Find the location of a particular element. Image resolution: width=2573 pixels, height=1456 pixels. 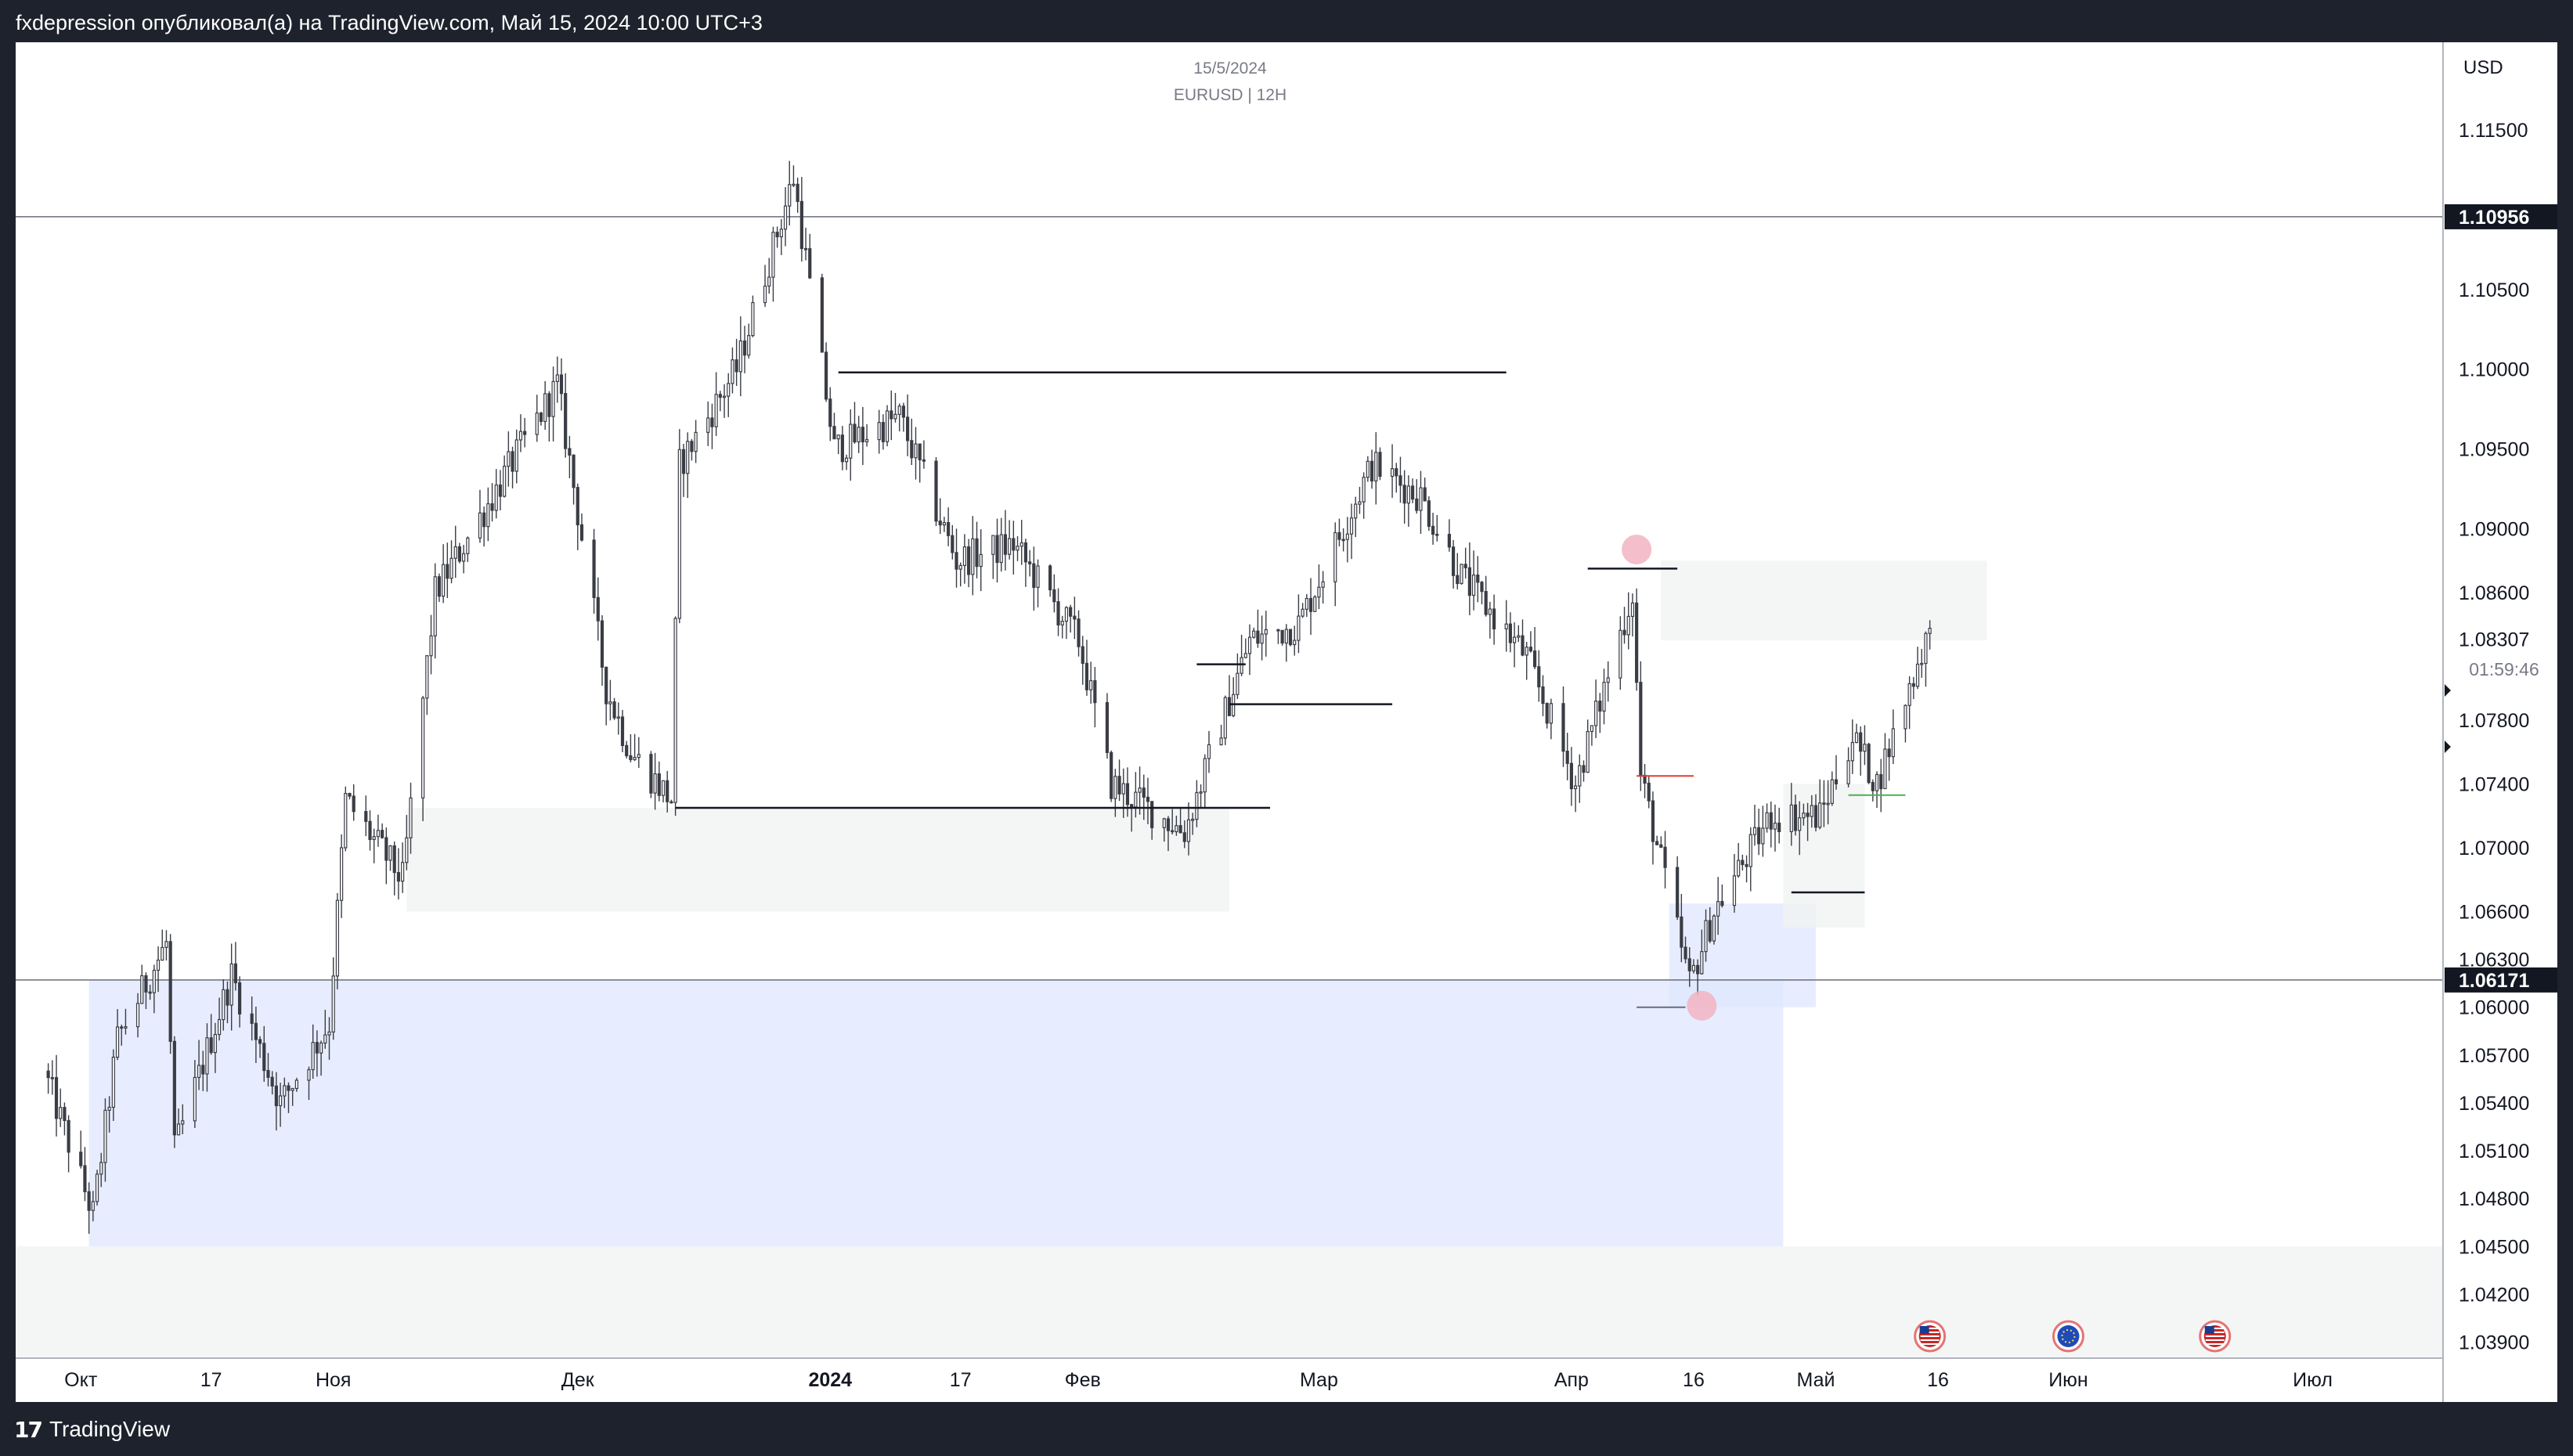

time-tick-label: Окт is located at coordinates (81, 1380).